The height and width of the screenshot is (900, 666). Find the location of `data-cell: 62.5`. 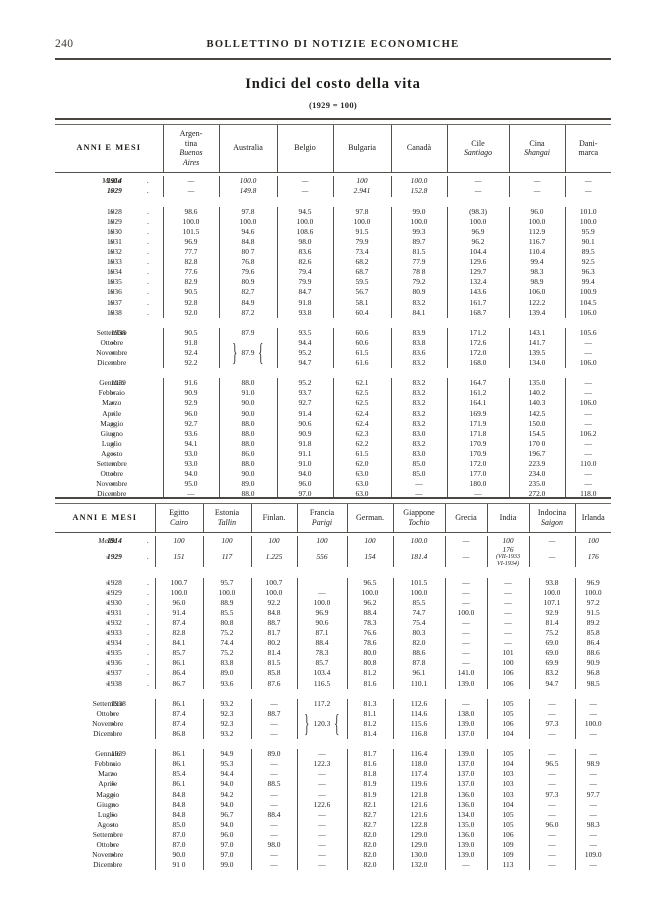

data-cell: 62.5 is located at coordinates (362, 393).